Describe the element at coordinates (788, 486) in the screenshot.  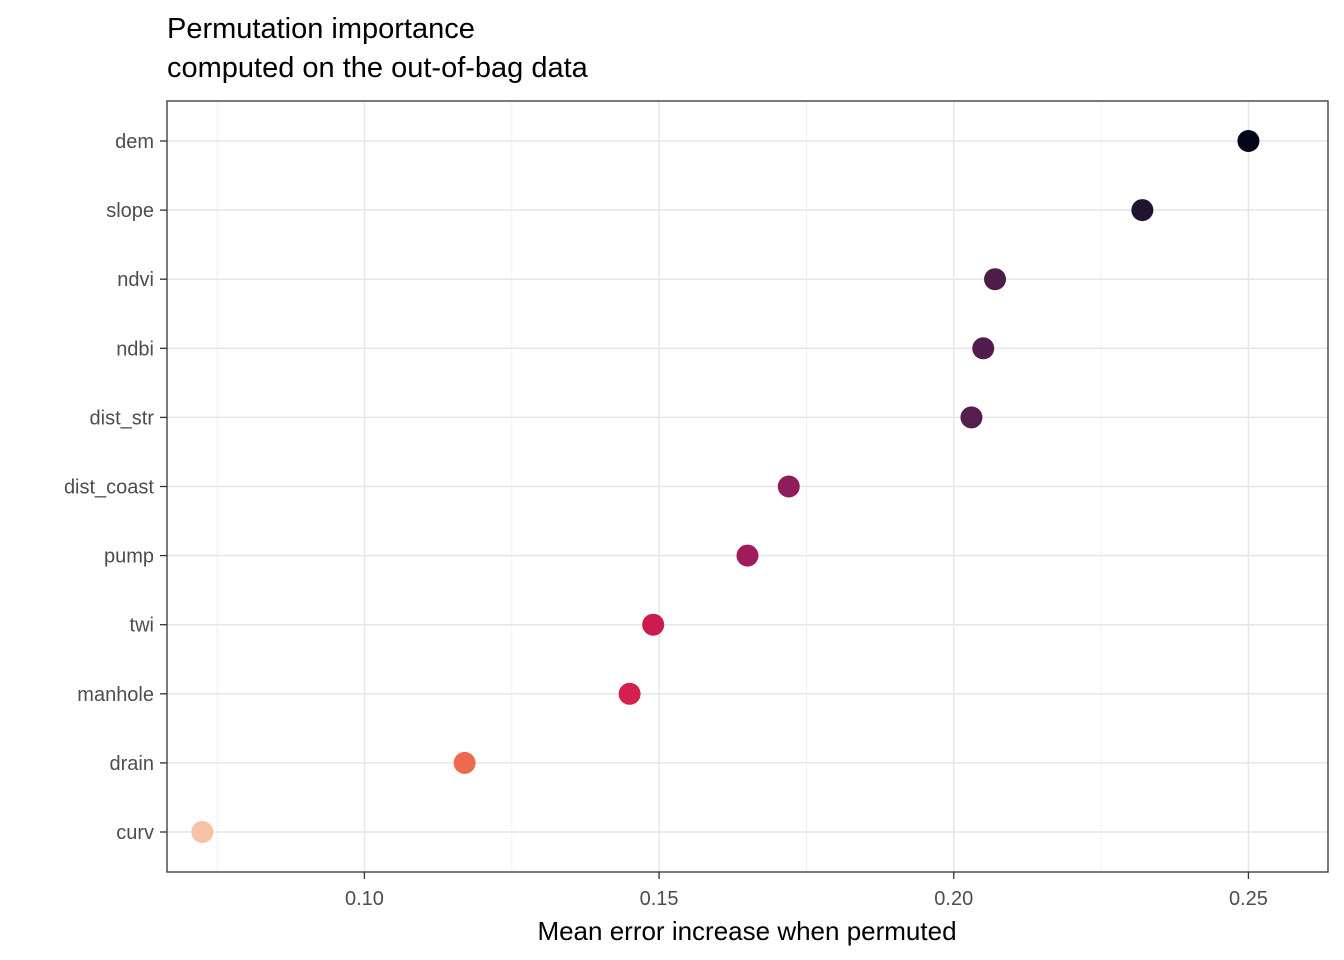
I see `point-dist-coast` at that location.